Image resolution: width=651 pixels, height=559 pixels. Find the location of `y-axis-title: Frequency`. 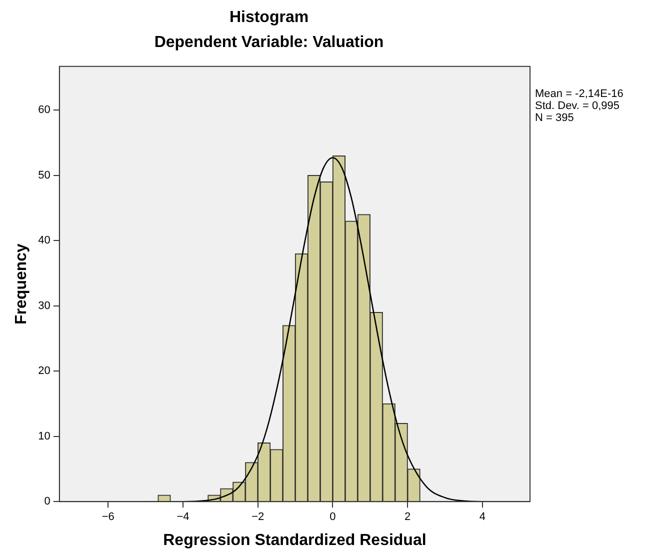

y-axis-title: Frequency is located at coordinates (21, 283).